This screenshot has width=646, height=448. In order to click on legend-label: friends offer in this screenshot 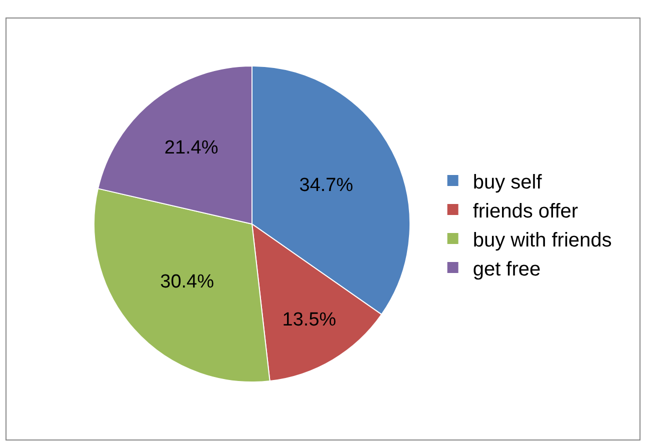, I will do `click(525, 211)`.